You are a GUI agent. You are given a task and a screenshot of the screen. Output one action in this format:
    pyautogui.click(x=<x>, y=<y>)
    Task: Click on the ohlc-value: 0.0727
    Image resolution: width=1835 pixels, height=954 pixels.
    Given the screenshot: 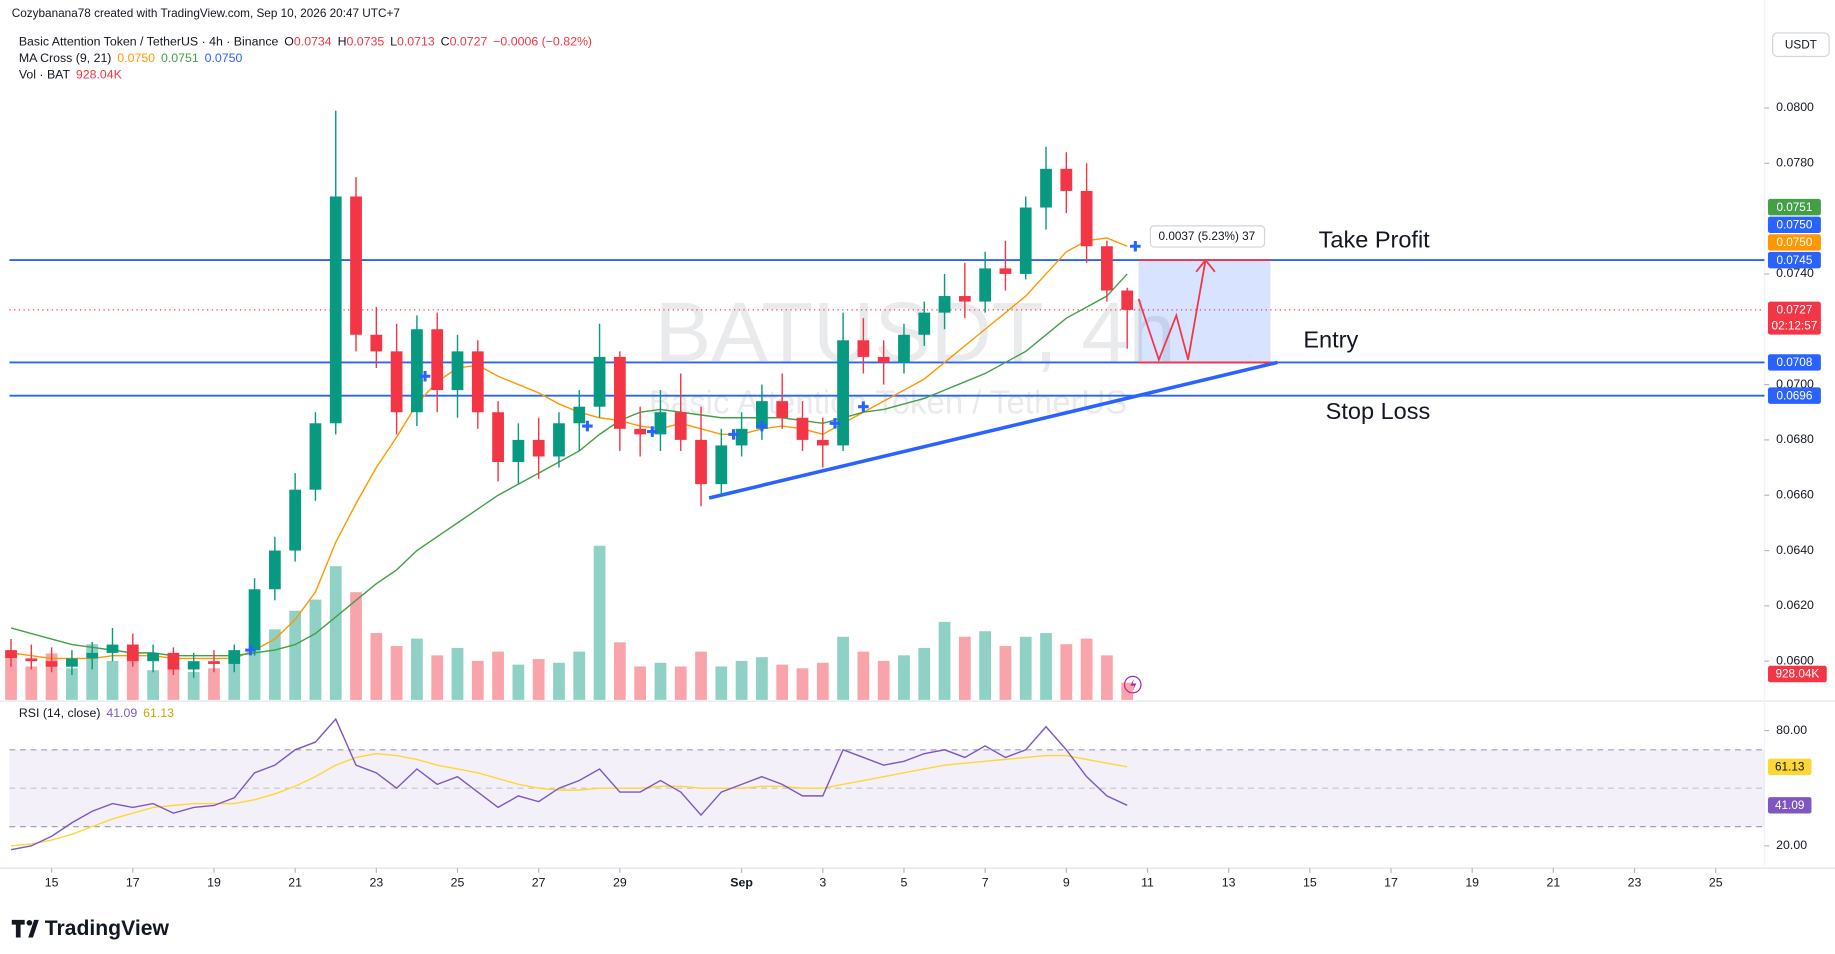 What is the action you would take?
    pyautogui.click(x=469, y=42)
    